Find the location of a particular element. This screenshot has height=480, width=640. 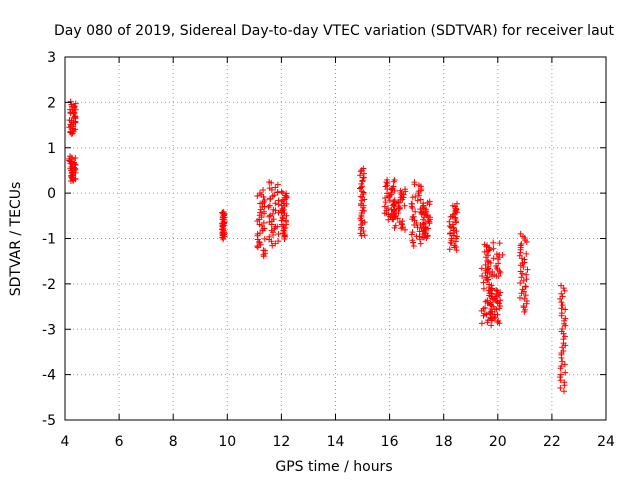

x-tick-label: 20 is located at coordinates (498, 442).